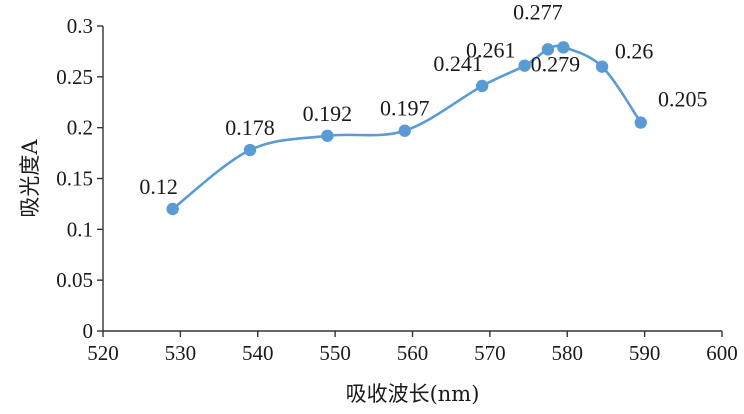 The width and height of the screenshot is (744, 414). Describe the element at coordinates (258, 353) in the screenshot. I see `x-tick-label: 540` at that location.